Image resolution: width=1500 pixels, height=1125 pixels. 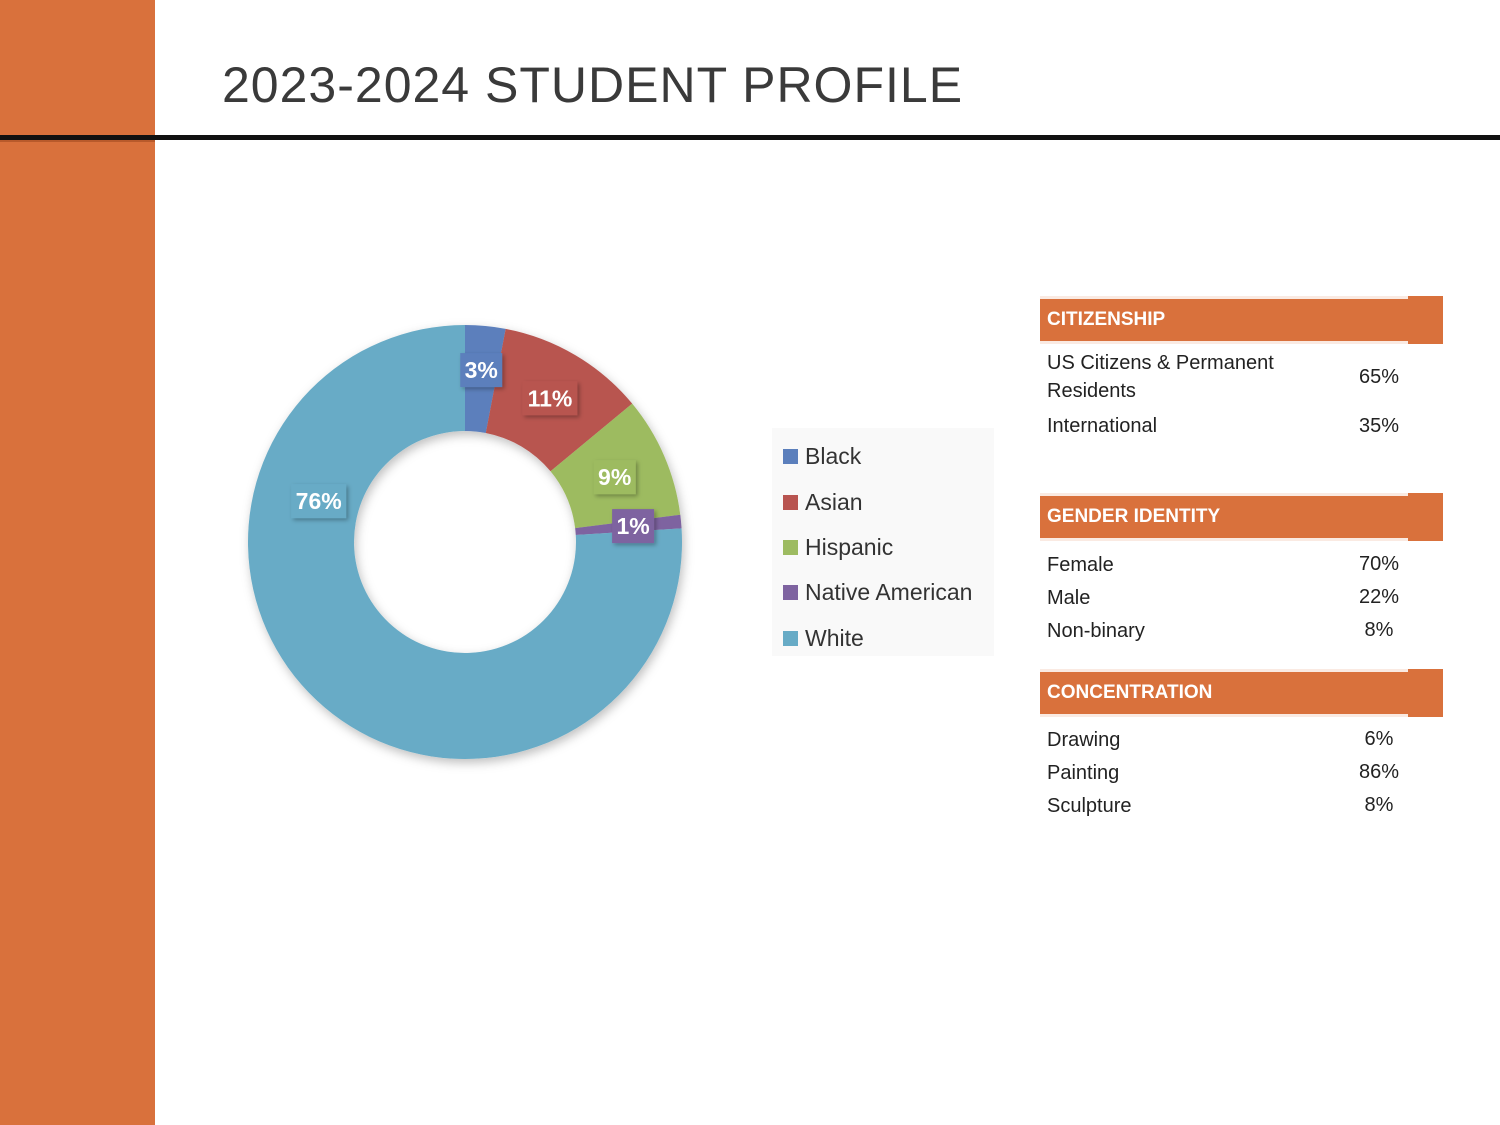 I want to click on legend-swatch-white, so click(x=790, y=638).